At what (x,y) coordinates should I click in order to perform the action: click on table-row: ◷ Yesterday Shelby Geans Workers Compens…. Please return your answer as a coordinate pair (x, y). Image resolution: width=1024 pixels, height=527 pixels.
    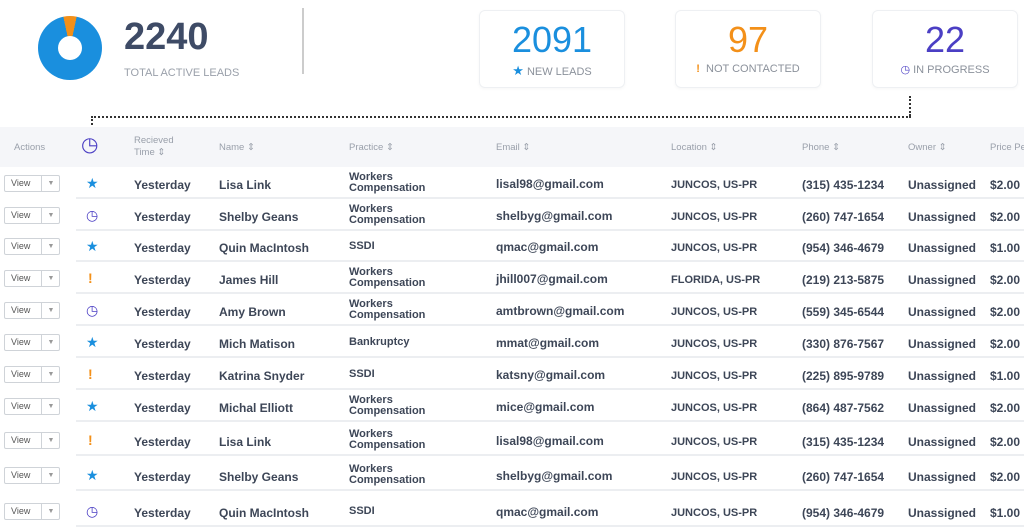
    Looking at the image, I should click on (550, 216).